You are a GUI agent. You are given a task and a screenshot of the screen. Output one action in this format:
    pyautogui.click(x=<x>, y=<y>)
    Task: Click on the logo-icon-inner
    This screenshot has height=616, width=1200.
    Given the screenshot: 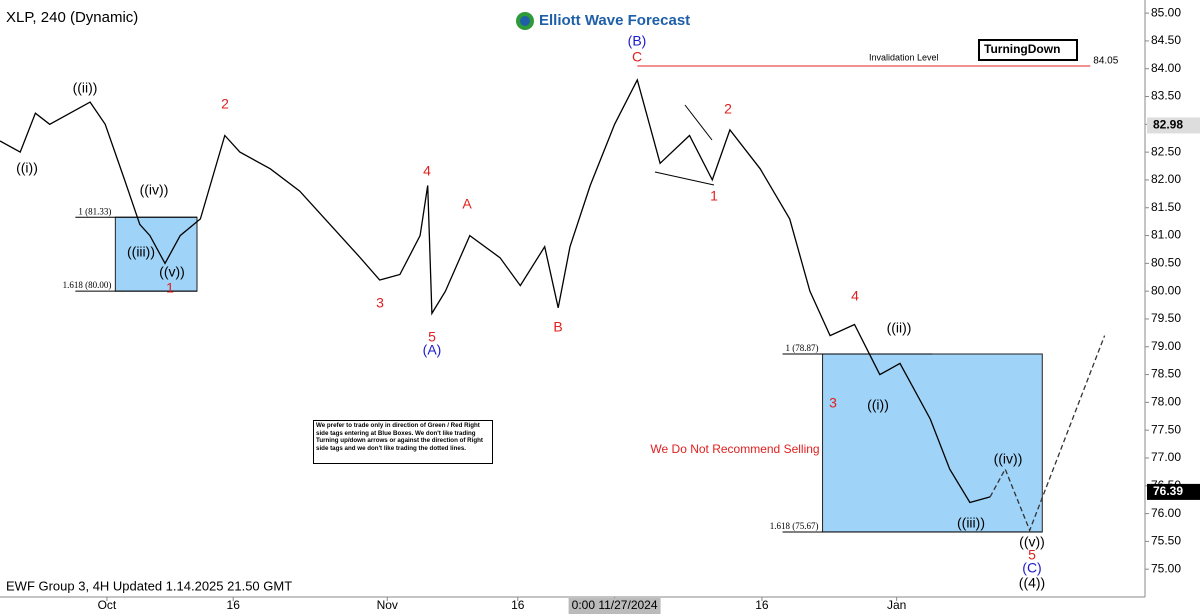 What is the action you would take?
    pyautogui.click(x=525, y=21)
    